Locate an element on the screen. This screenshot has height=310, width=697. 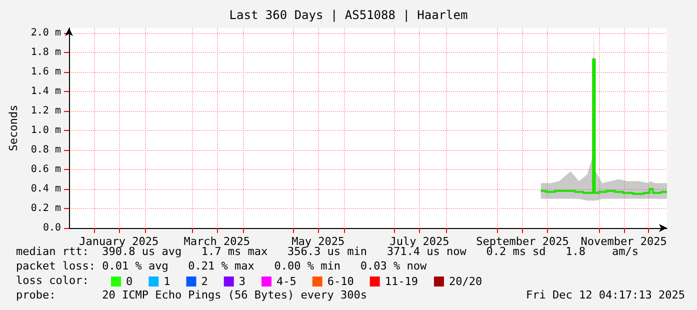
y-tick-label: 1.4 m is located at coordinates (45, 91).